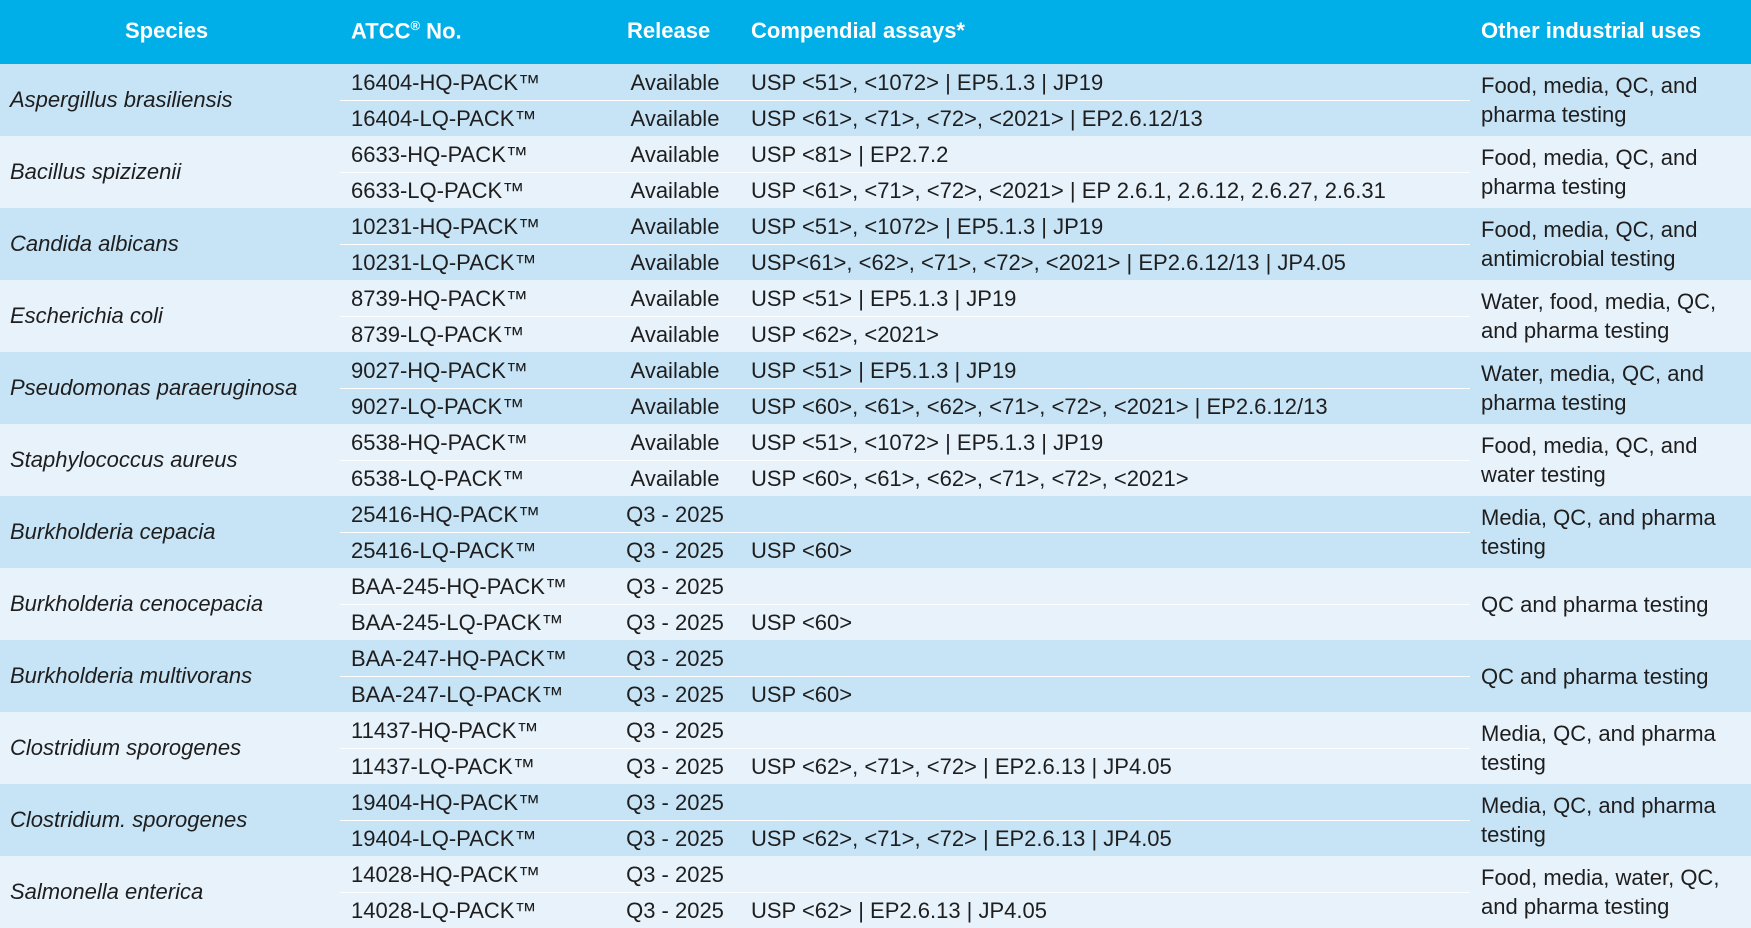  I want to click on table-row: BAA-247-LQ-PACK™ Q3 - 2025 USP <60>, so click(905, 694).